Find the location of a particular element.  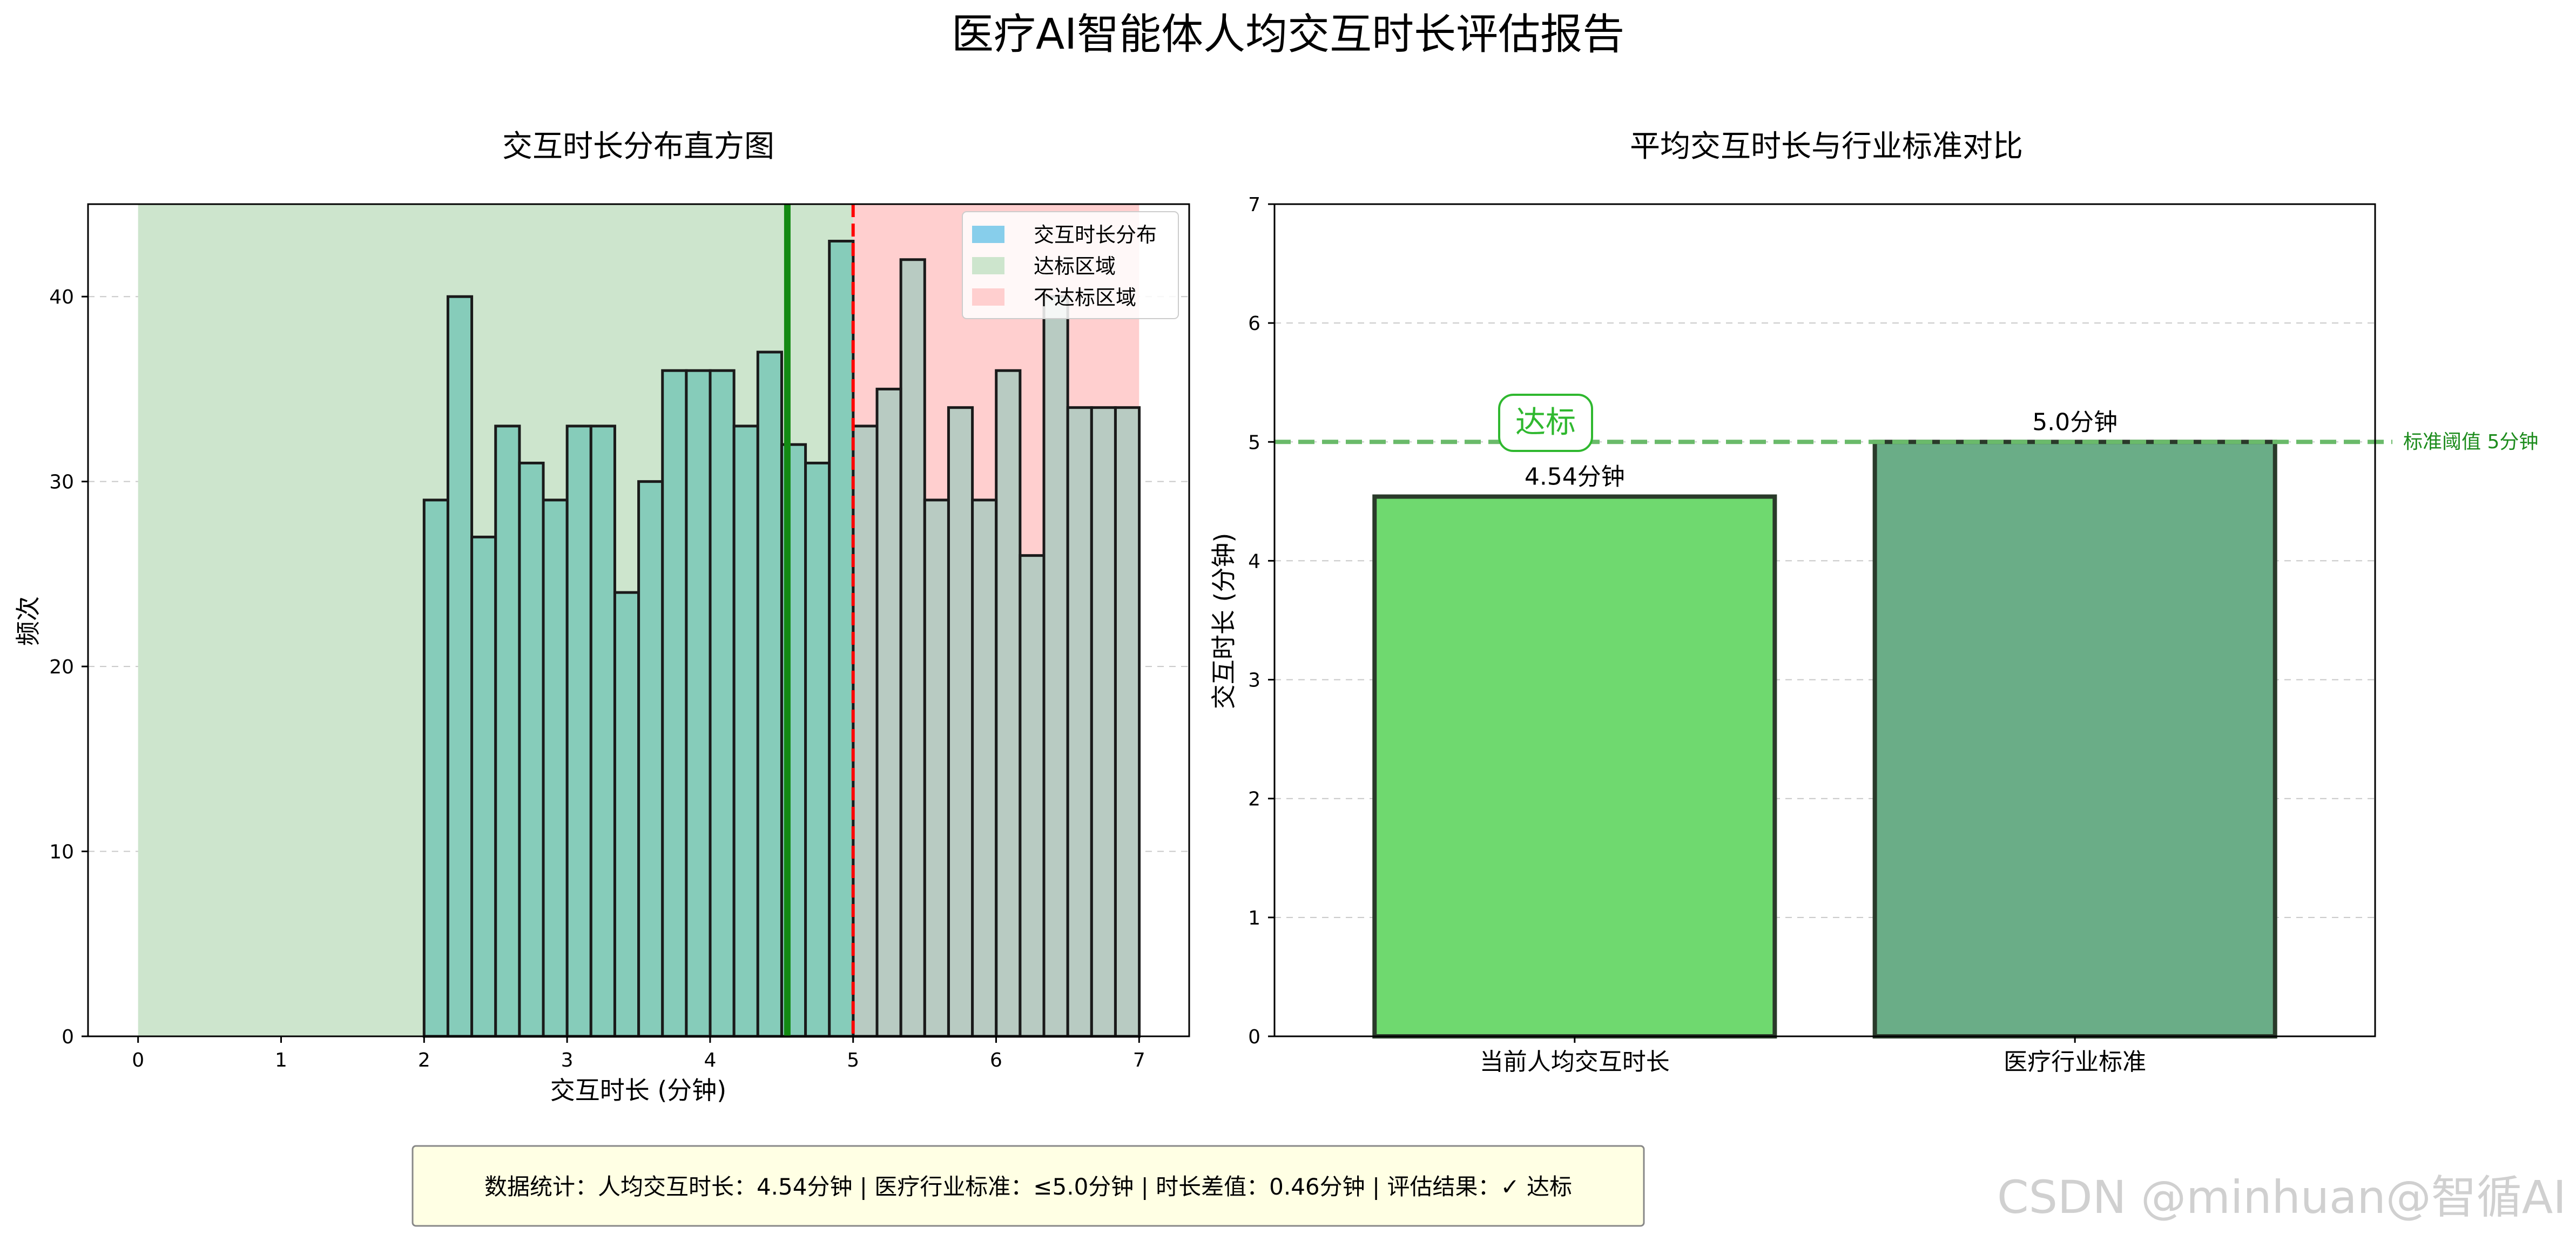

pass-badge: 达标 is located at coordinates (1545, 423).